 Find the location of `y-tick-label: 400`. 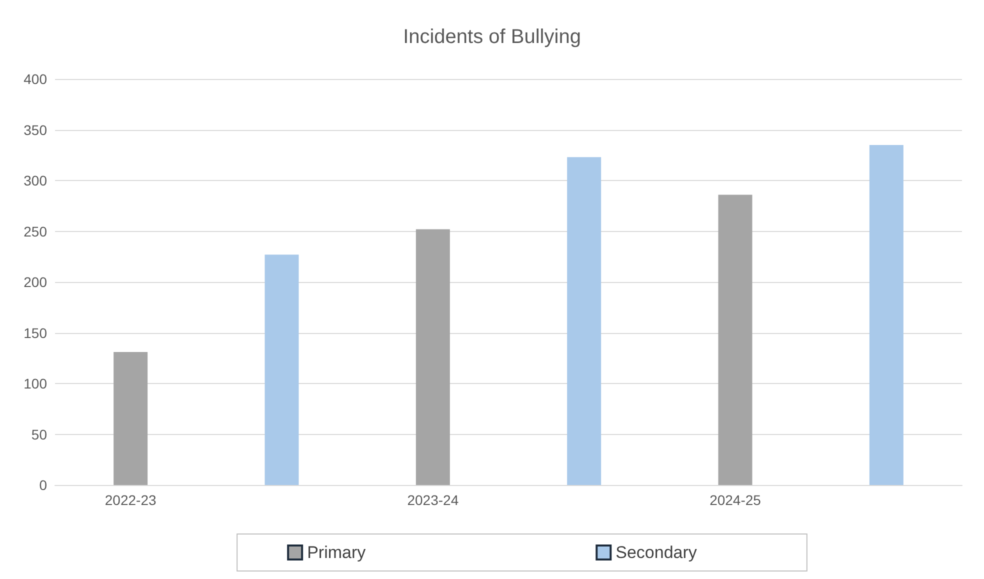

y-tick-label: 400 is located at coordinates (36, 79).